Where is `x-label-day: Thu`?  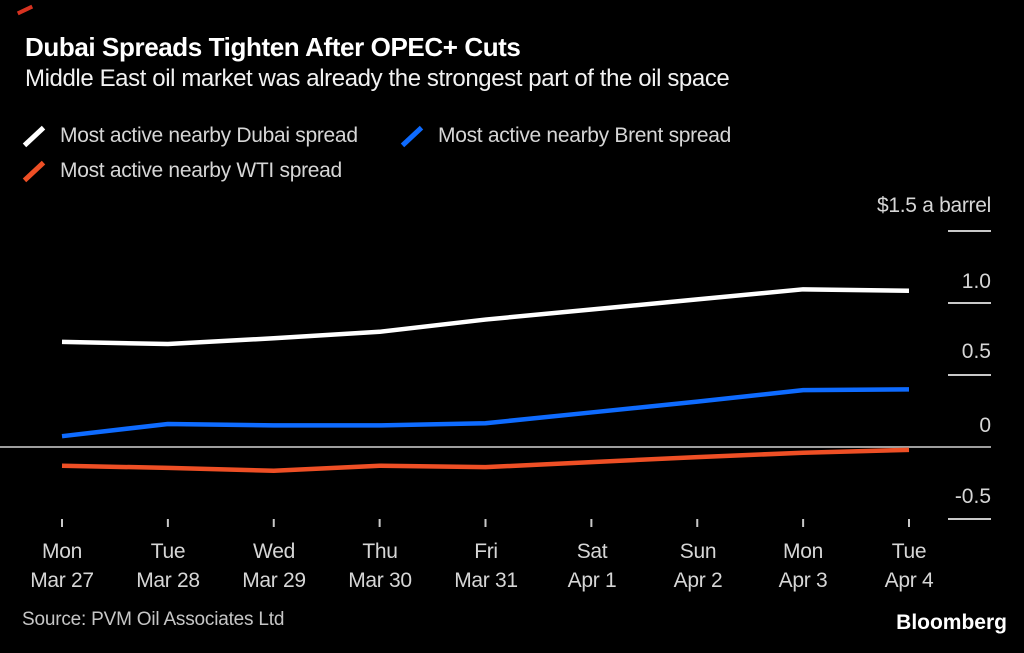 x-label-day: Thu is located at coordinates (380, 551).